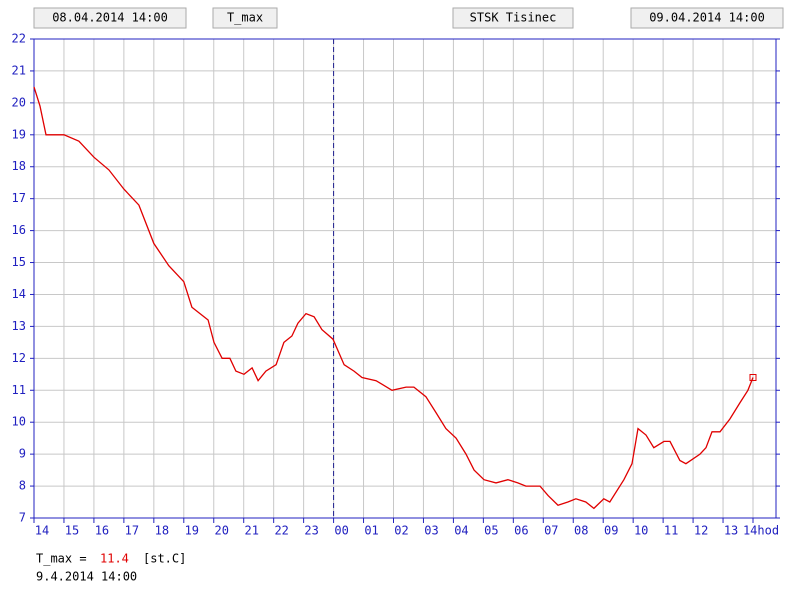  Describe the element at coordinates (132, 531) in the screenshot. I see `x-tick-label: 17` at that location.